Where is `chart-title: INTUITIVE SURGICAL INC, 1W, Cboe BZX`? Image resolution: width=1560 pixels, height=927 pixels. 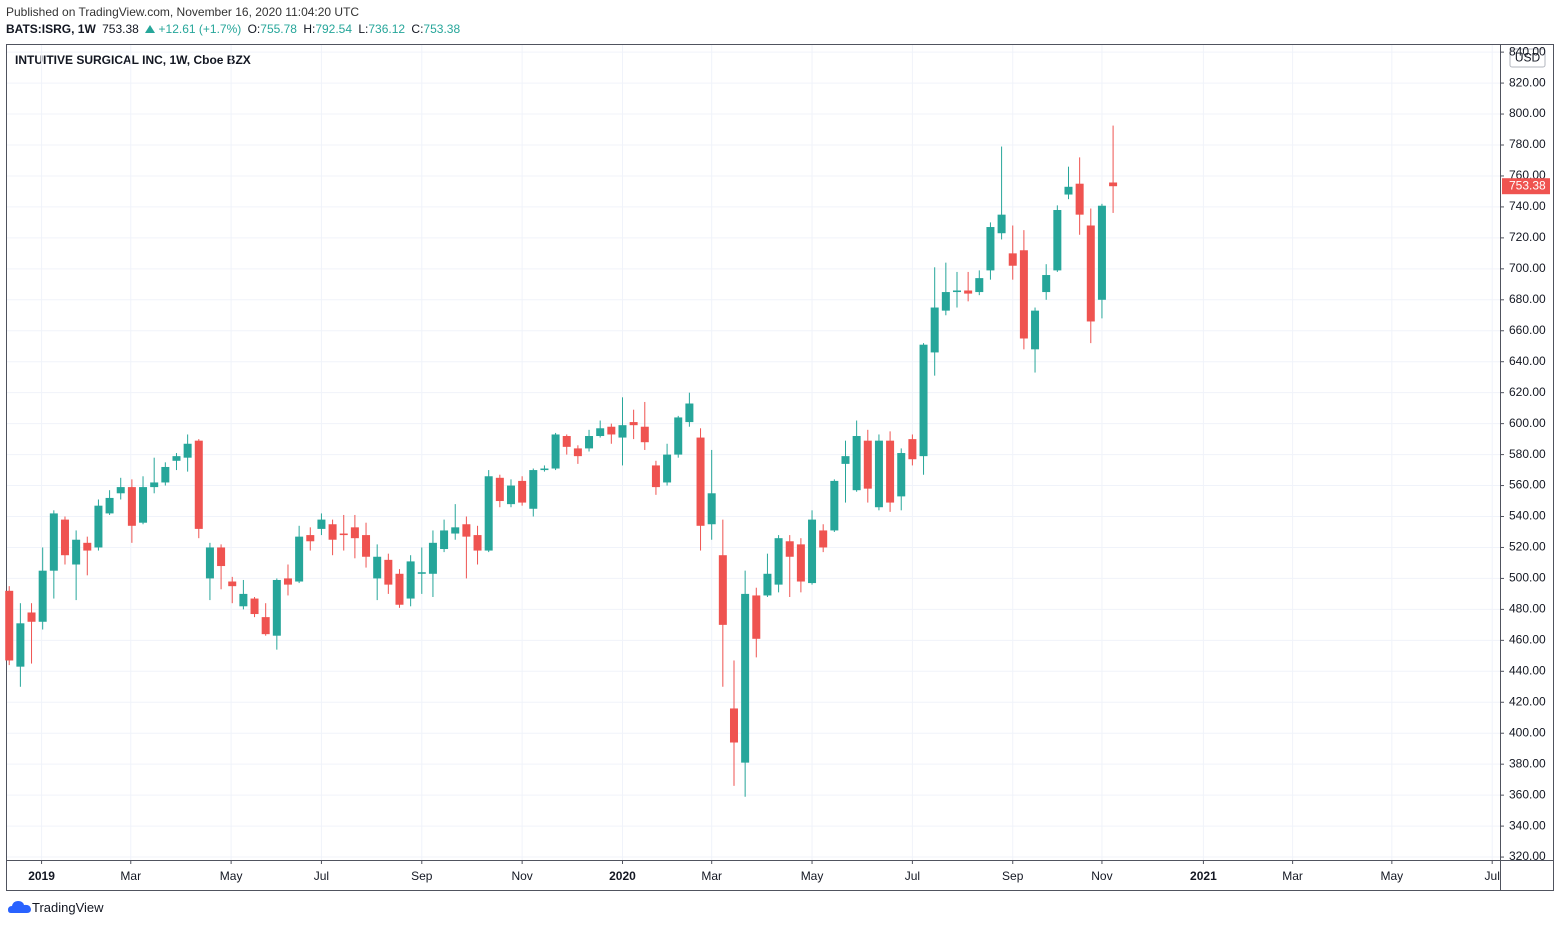
chart-title: INTUITIVE SURGICAL INC, 1W, Cboe BZX is located at coordinates (133, 60).